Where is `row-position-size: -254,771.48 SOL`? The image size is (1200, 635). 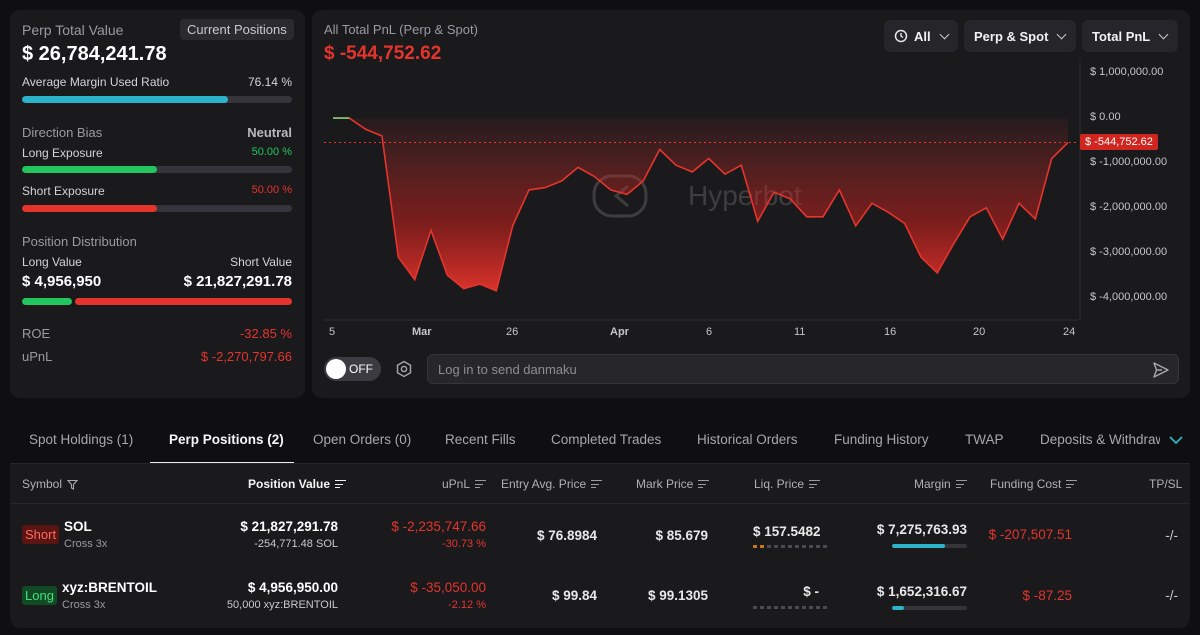 row-position-size: -254,771.48 SOL is located at coordinates (296, 544).